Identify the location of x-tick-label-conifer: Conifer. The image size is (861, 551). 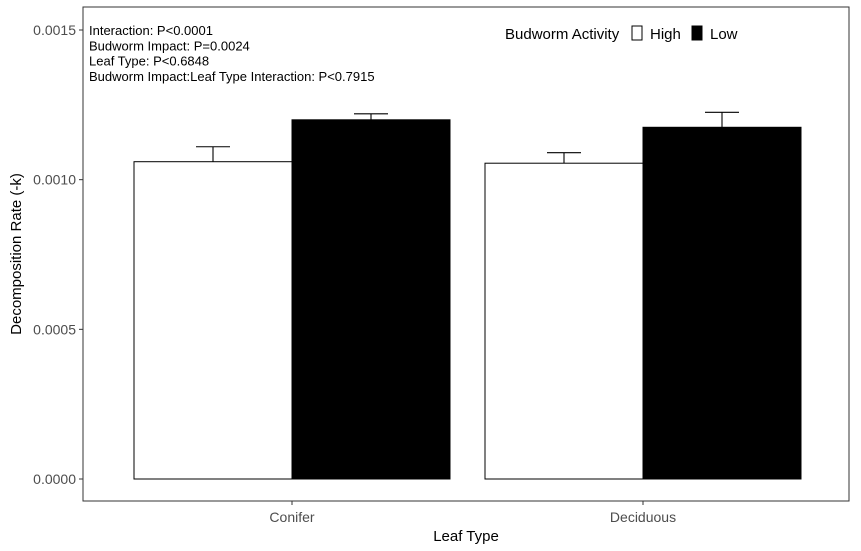
(291, 517).